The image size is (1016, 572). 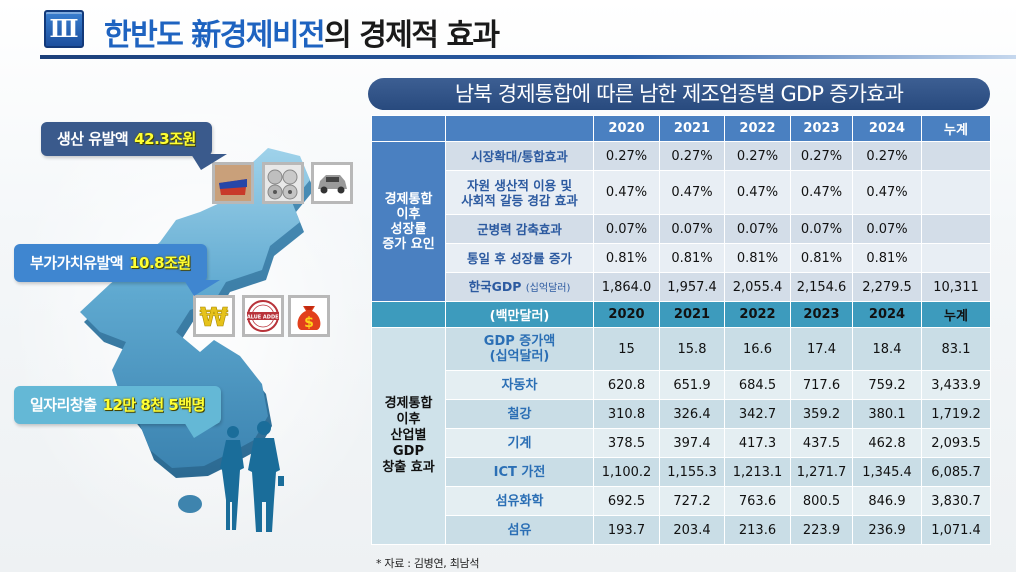 What do you see at coordinates (626, 472) in the screenshot?
I see `cell: 1,100.2` at bounding box center [626, 472].